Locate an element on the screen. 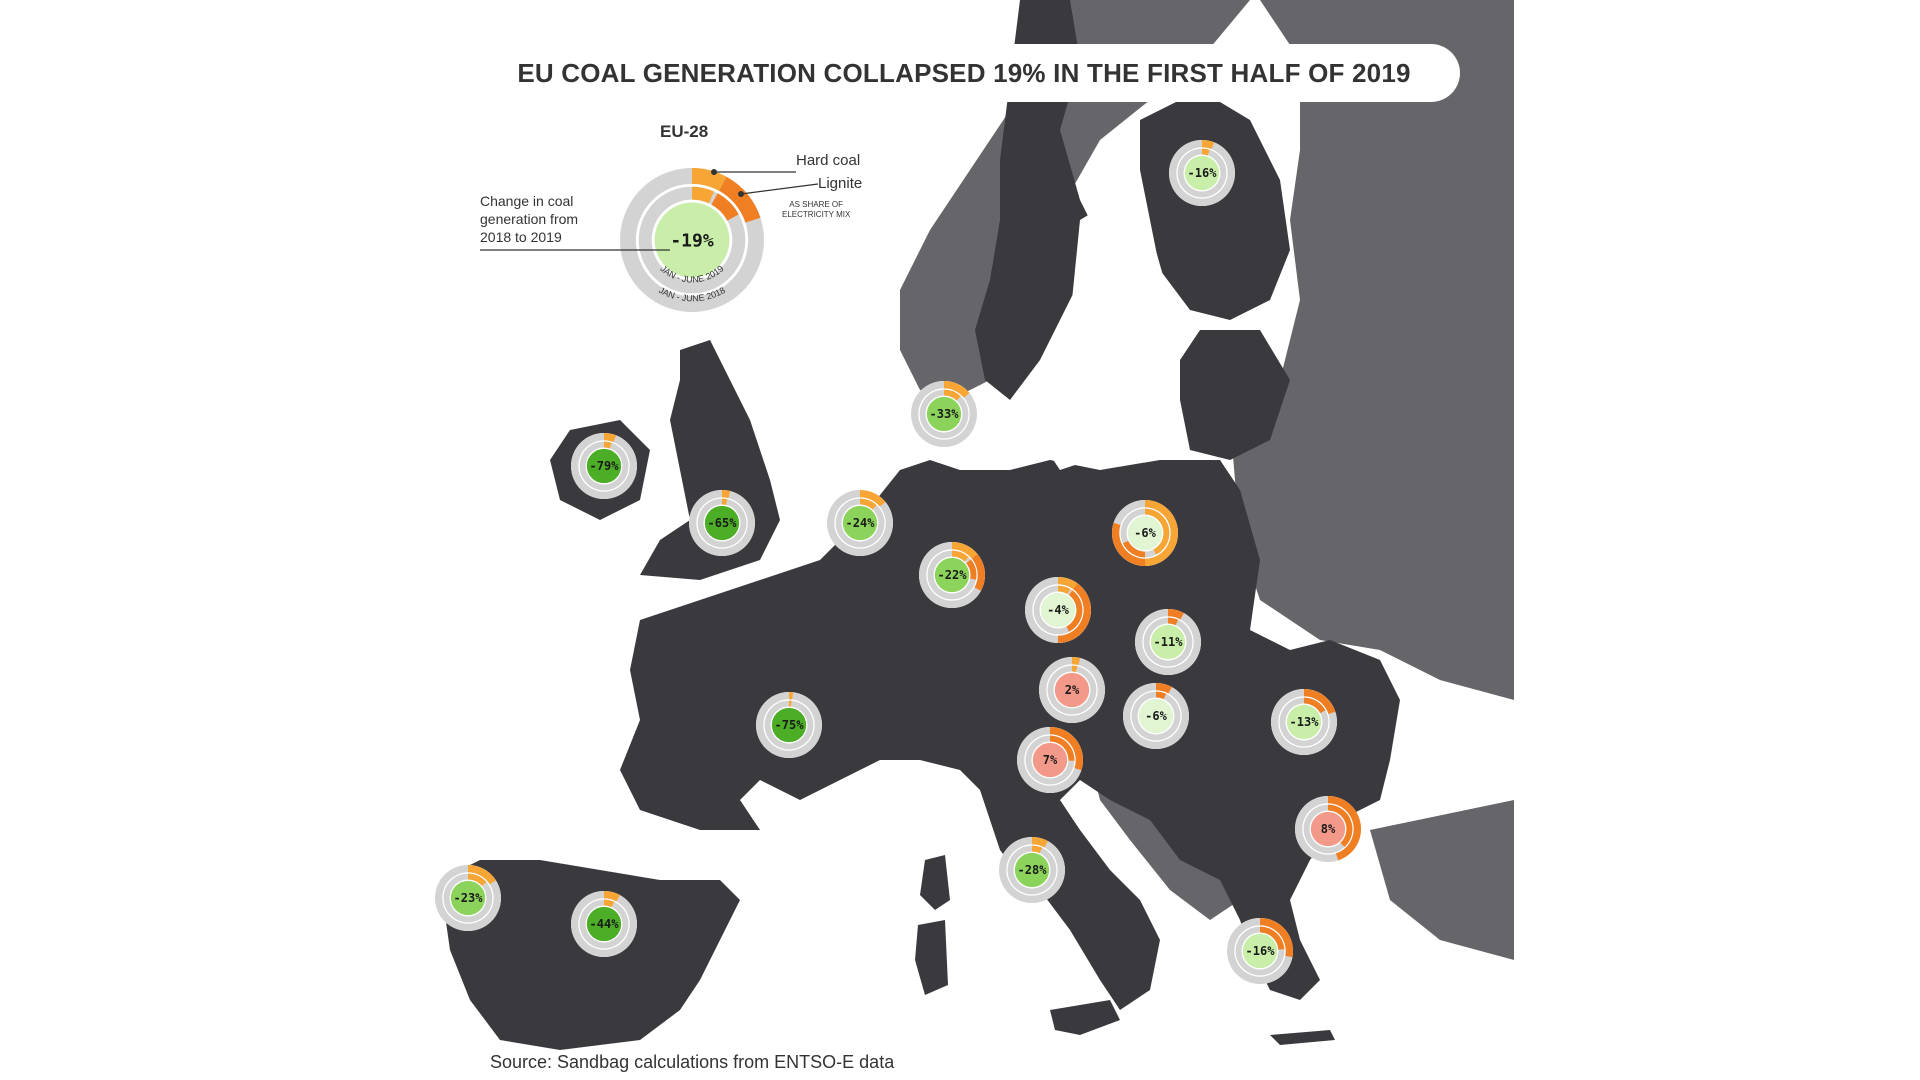 The width and height of the screenshot is (1920, 1080). change-value: -65% is located at coordinates (723, 523).